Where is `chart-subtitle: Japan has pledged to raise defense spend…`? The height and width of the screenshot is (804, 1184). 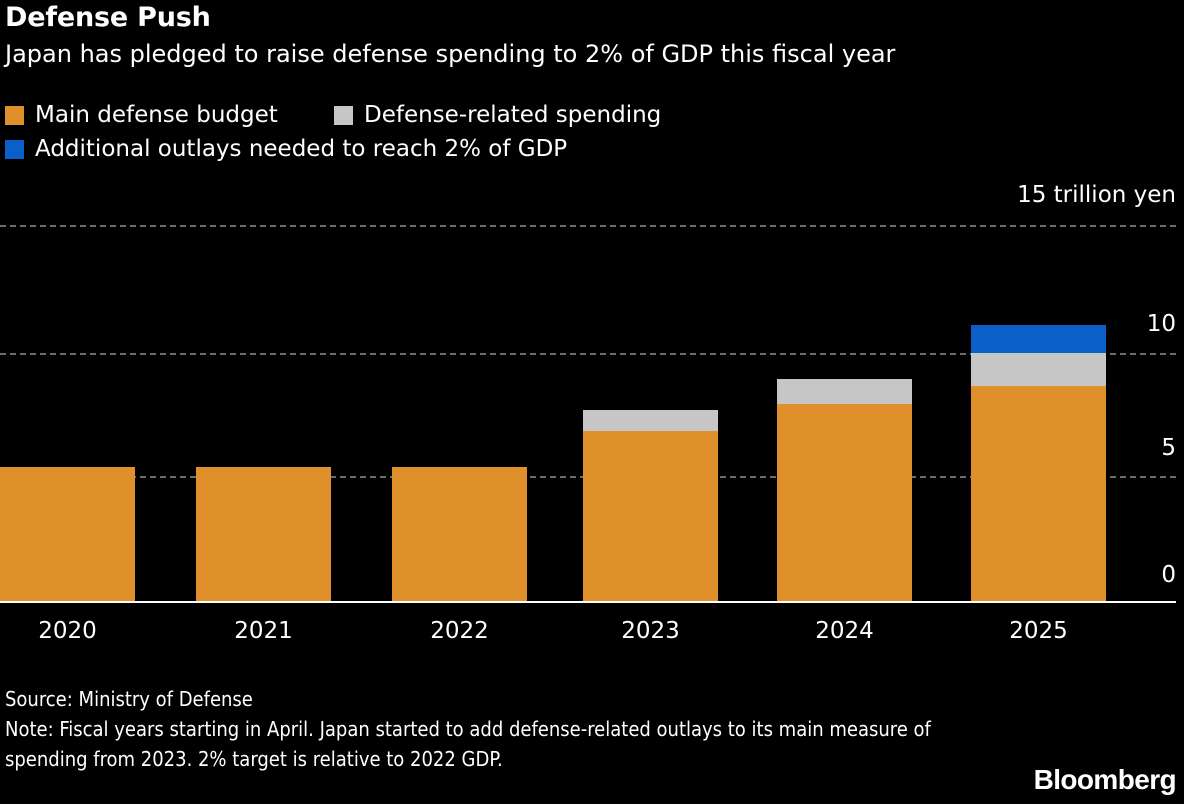 chart-subtitle: Japan has pledged to raise defense spend… is located at coordinates (450, 54).